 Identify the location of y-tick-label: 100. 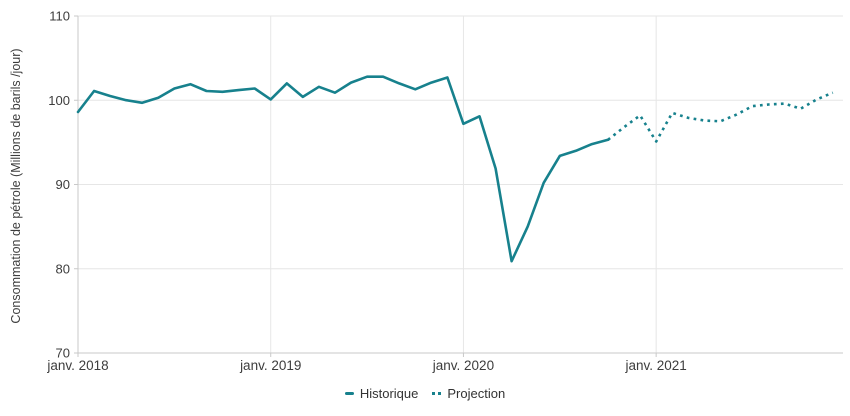
(59, 100).